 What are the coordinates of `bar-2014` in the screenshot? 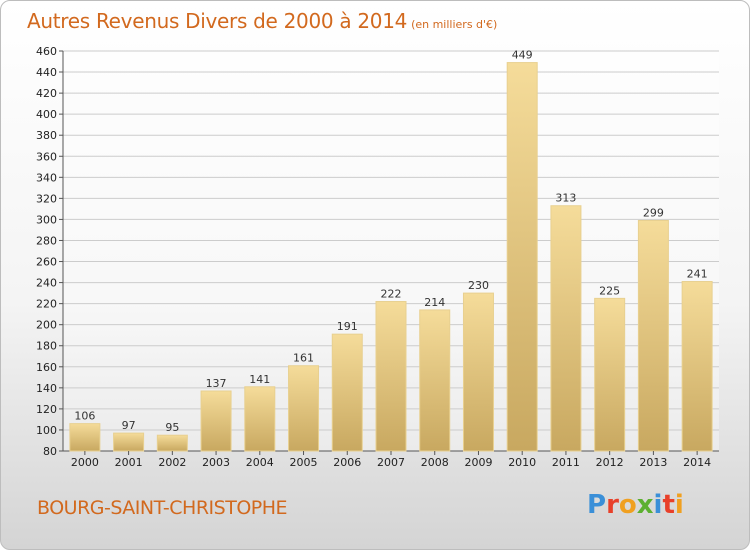 It's located at (697, 366).